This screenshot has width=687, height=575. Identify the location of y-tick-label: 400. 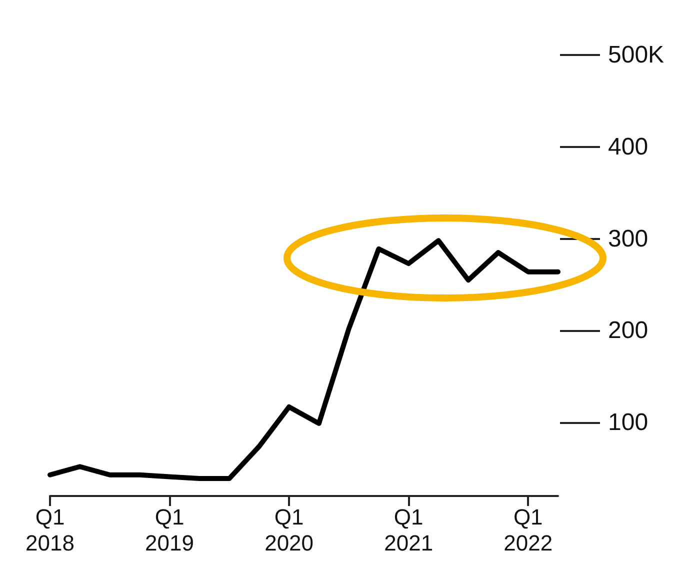
(628, 146).